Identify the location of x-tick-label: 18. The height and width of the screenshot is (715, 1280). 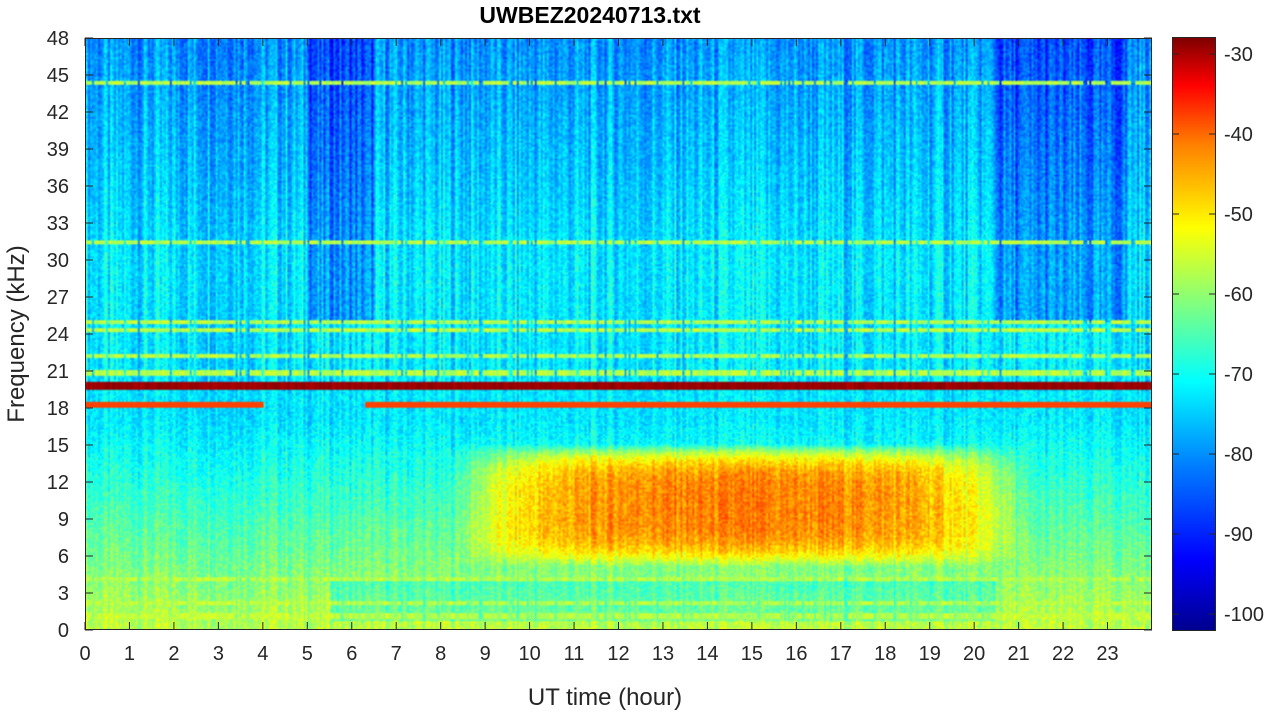
(885, 654).